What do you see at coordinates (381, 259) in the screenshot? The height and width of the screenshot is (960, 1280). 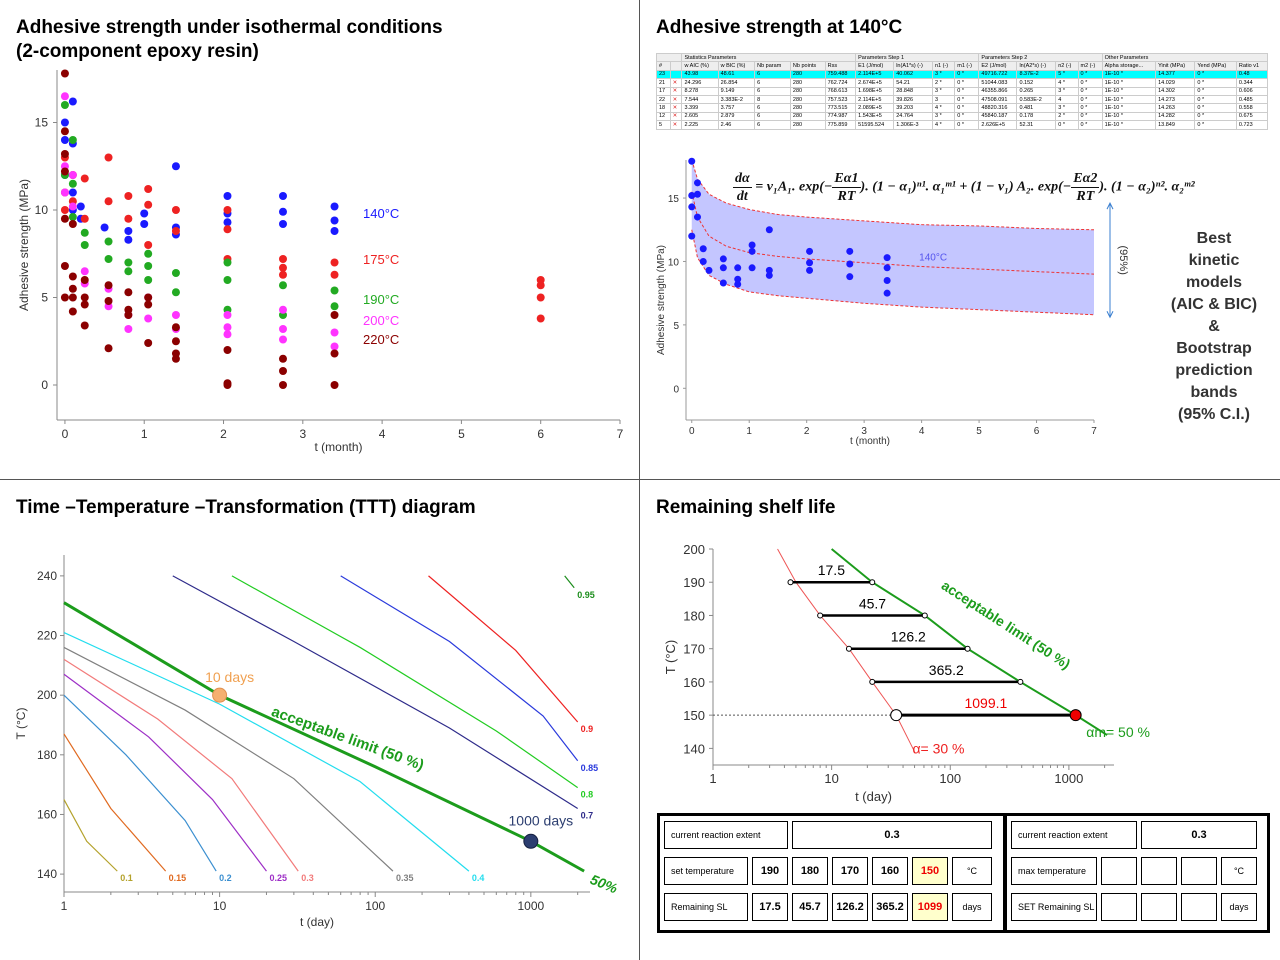 I see `legend-label: 175°C` at bounding box center [381, 259].